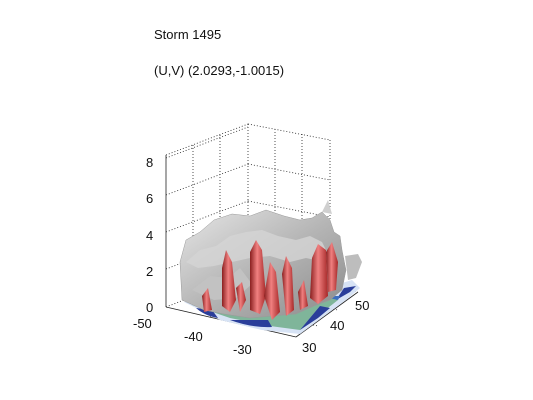 This screenshot has width=533, height=400. I want to click on z-tick-label: 4, so click(149, 235).